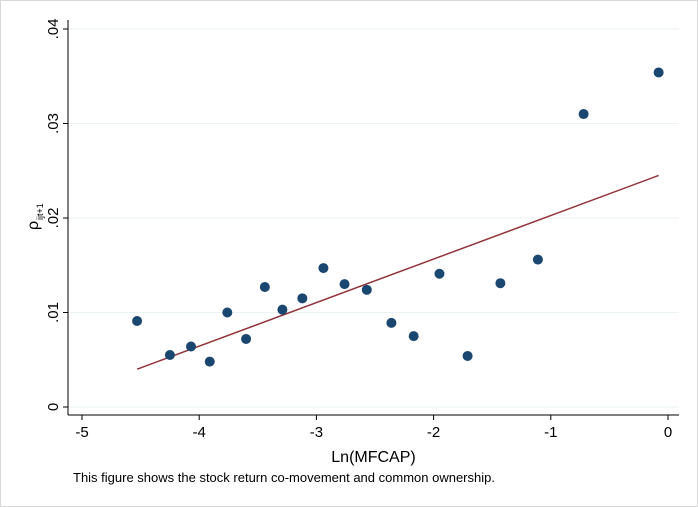  I want to click on x-tick-label: -1, so click(550, 432).